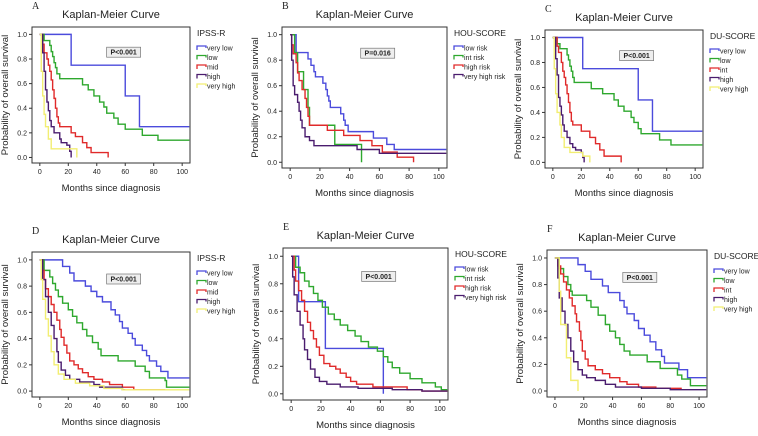  I want to click on legend-label: int risk, so click(475, 279).